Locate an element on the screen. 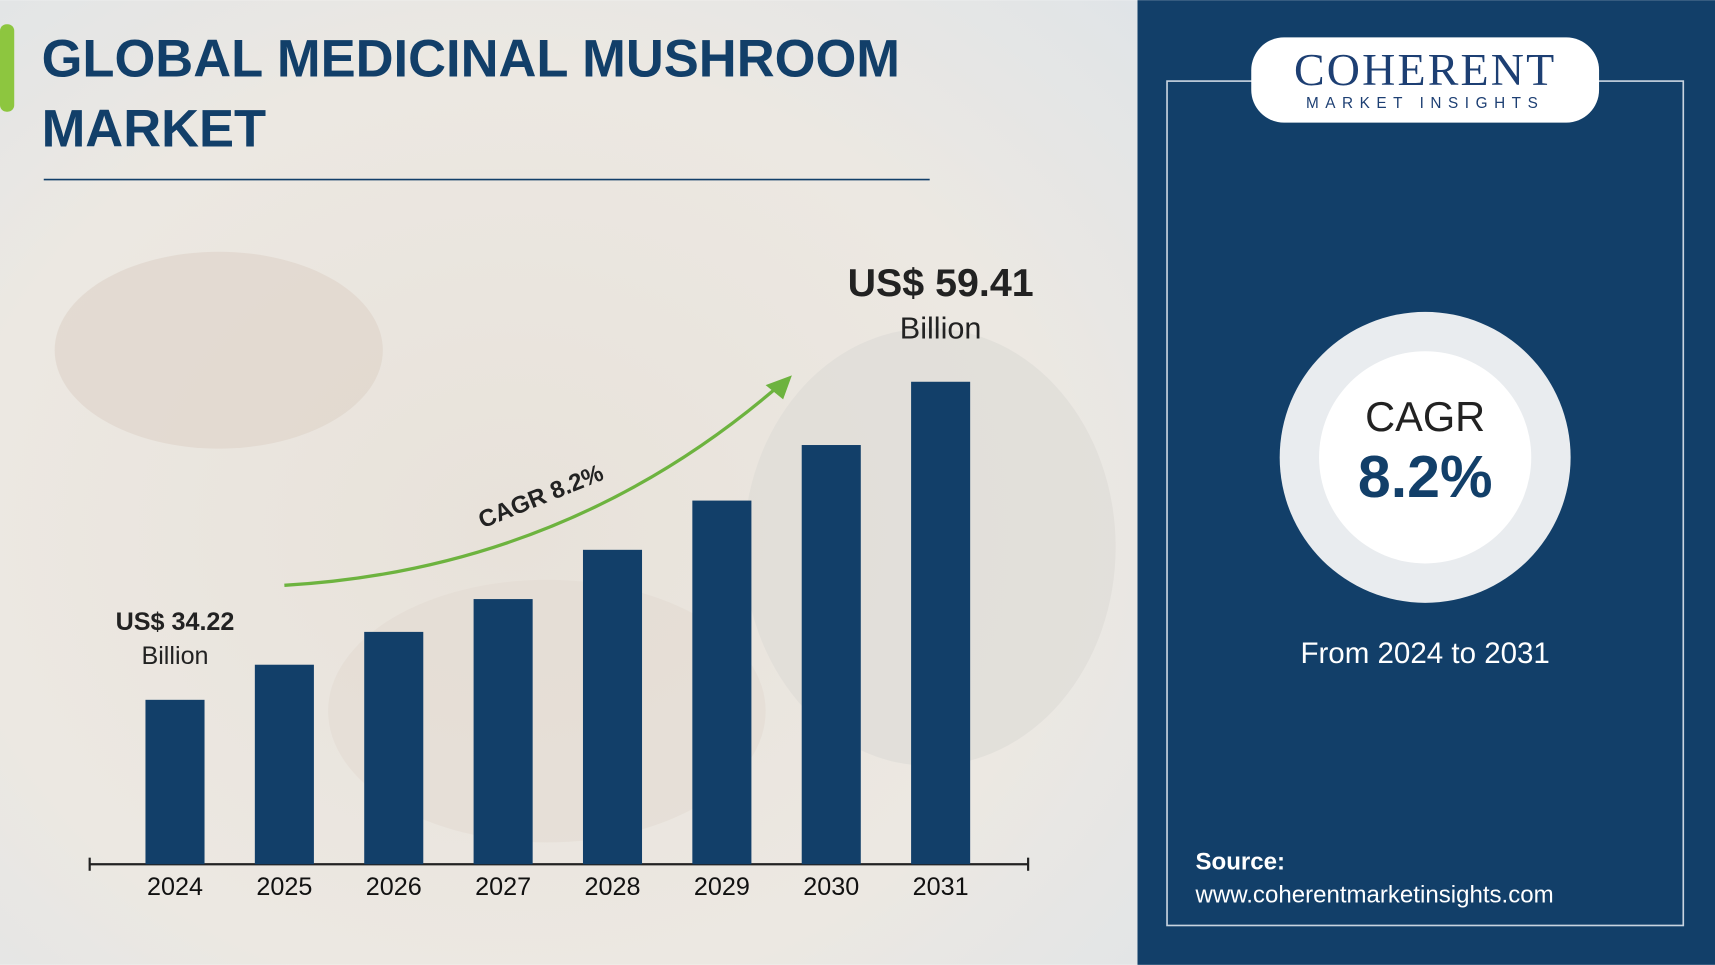 The width and height of the screenshot is (1715, 965). logo-tagline: MARKET INSIGHTS is located at coordinates (1425, 103).